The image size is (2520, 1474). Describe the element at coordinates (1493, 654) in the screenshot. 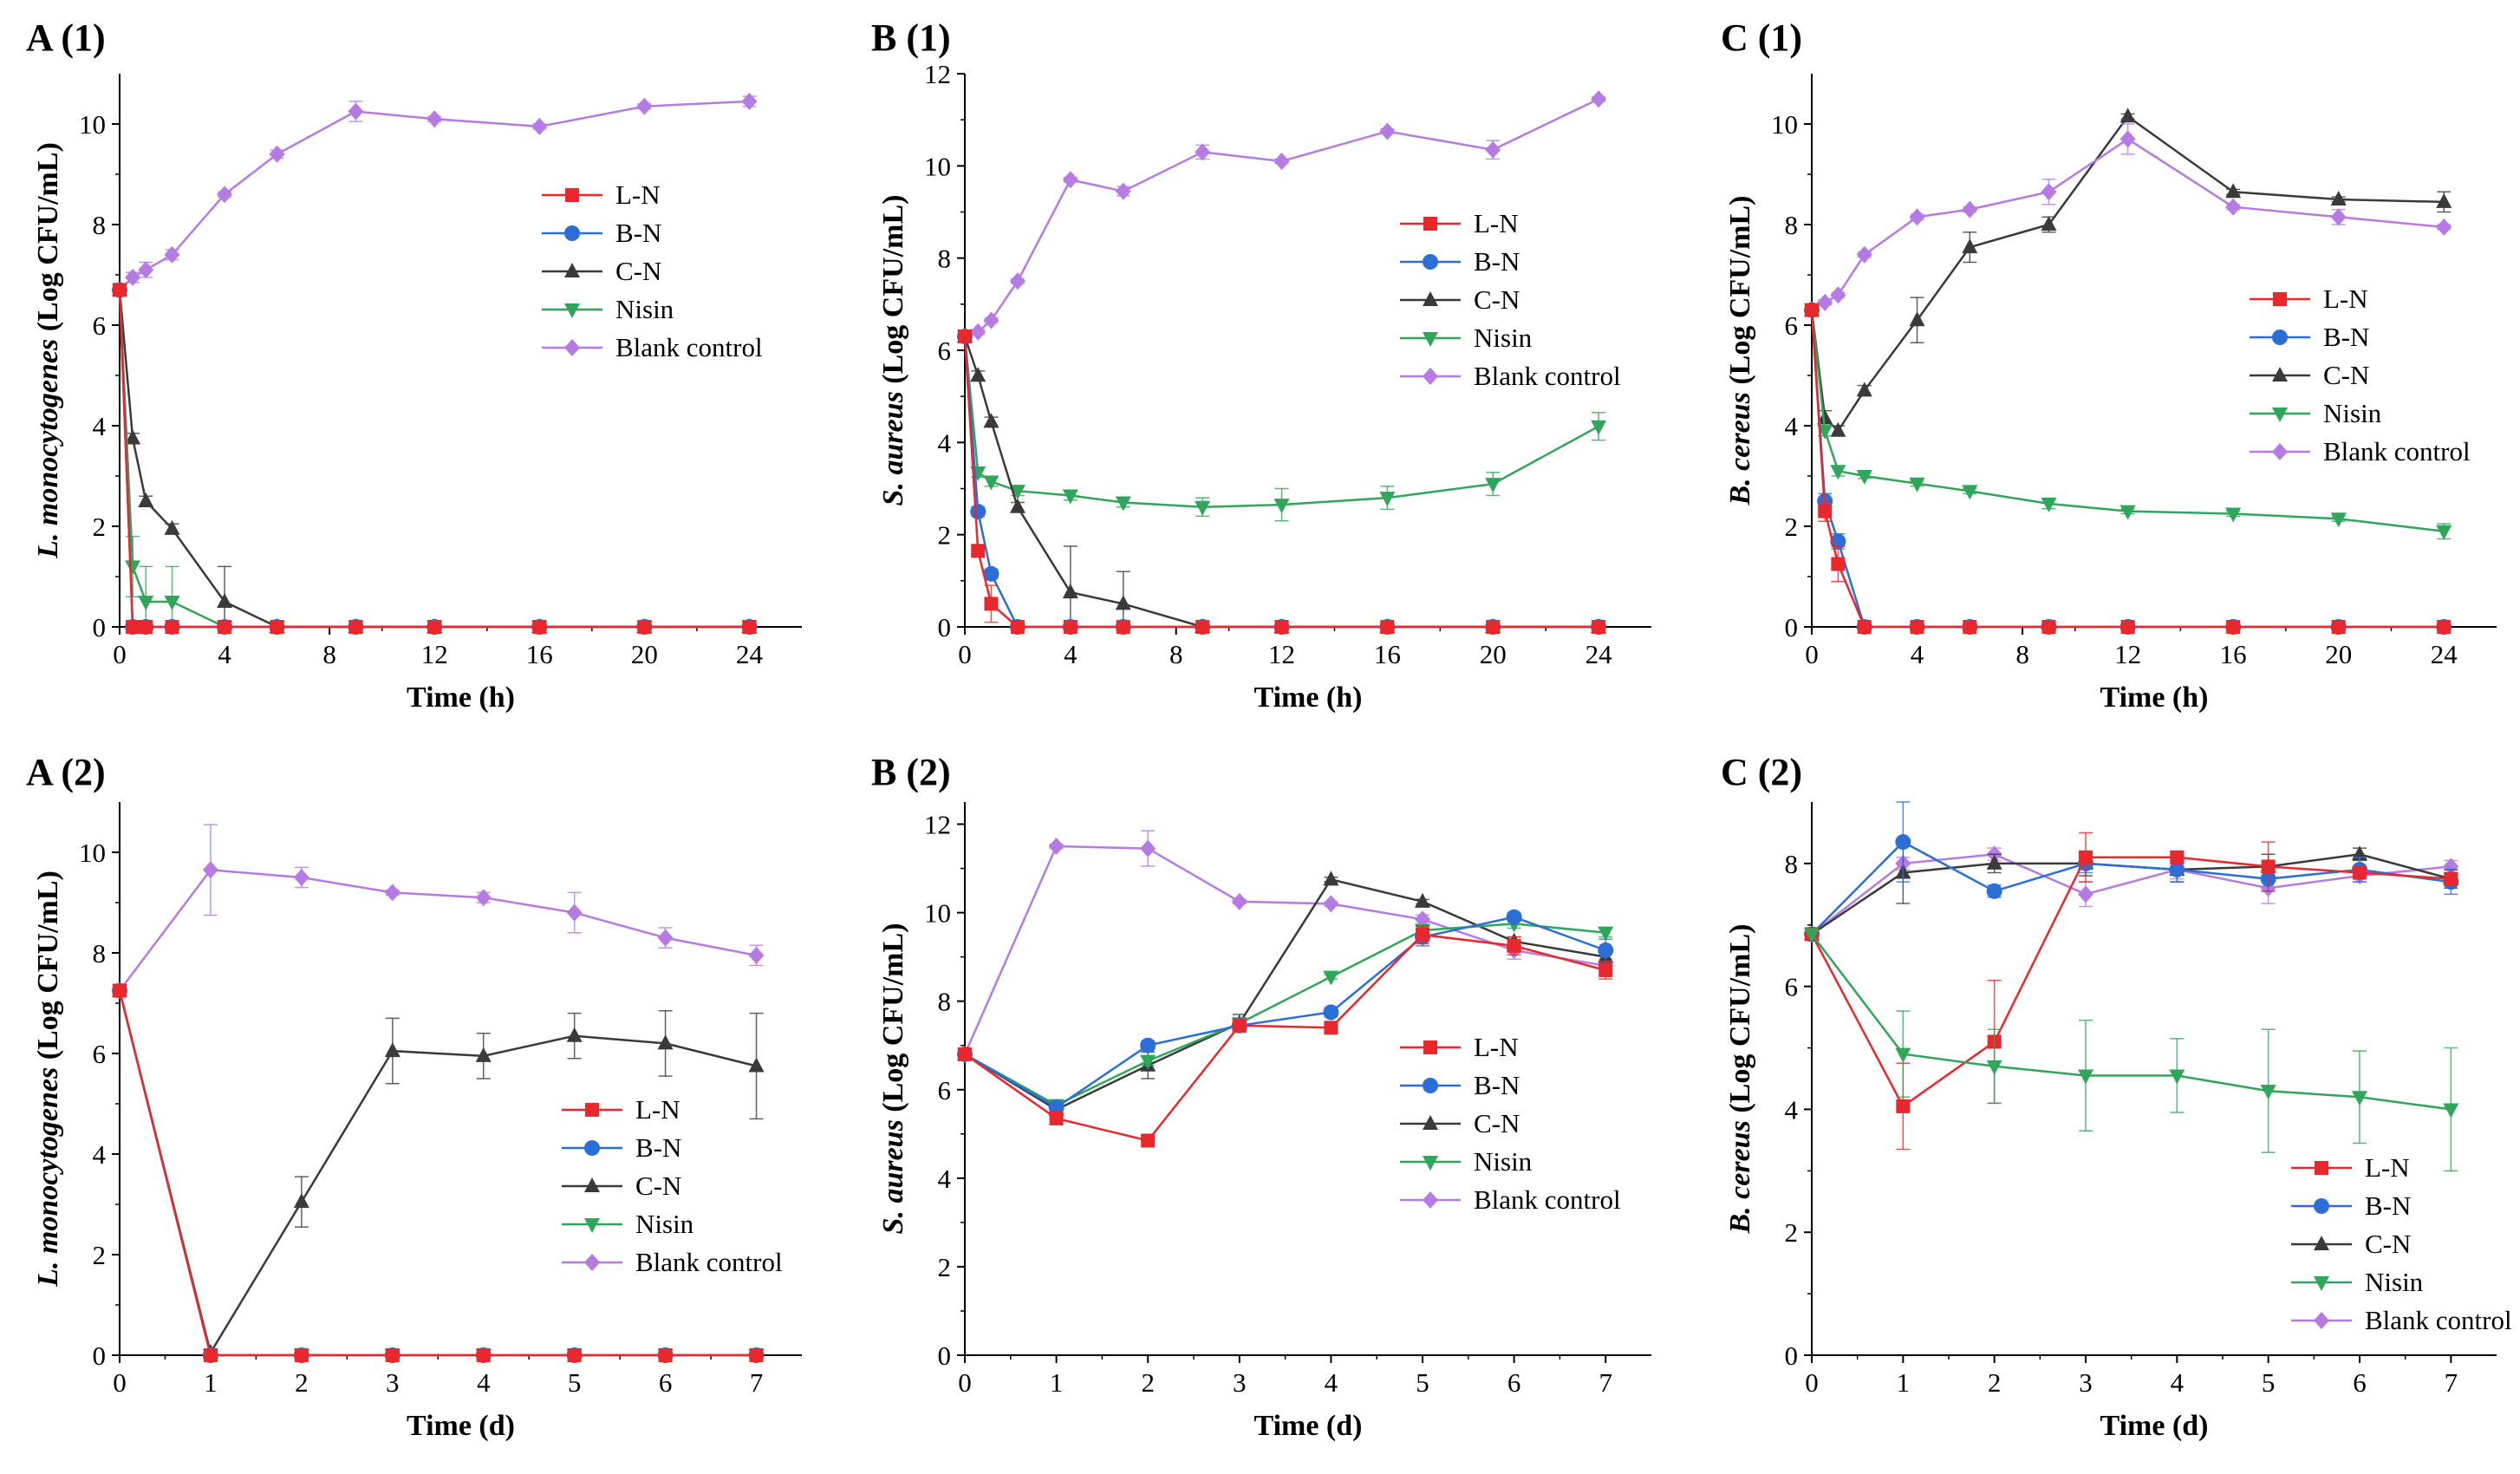

I see `x-tick-label: 20` at that location.